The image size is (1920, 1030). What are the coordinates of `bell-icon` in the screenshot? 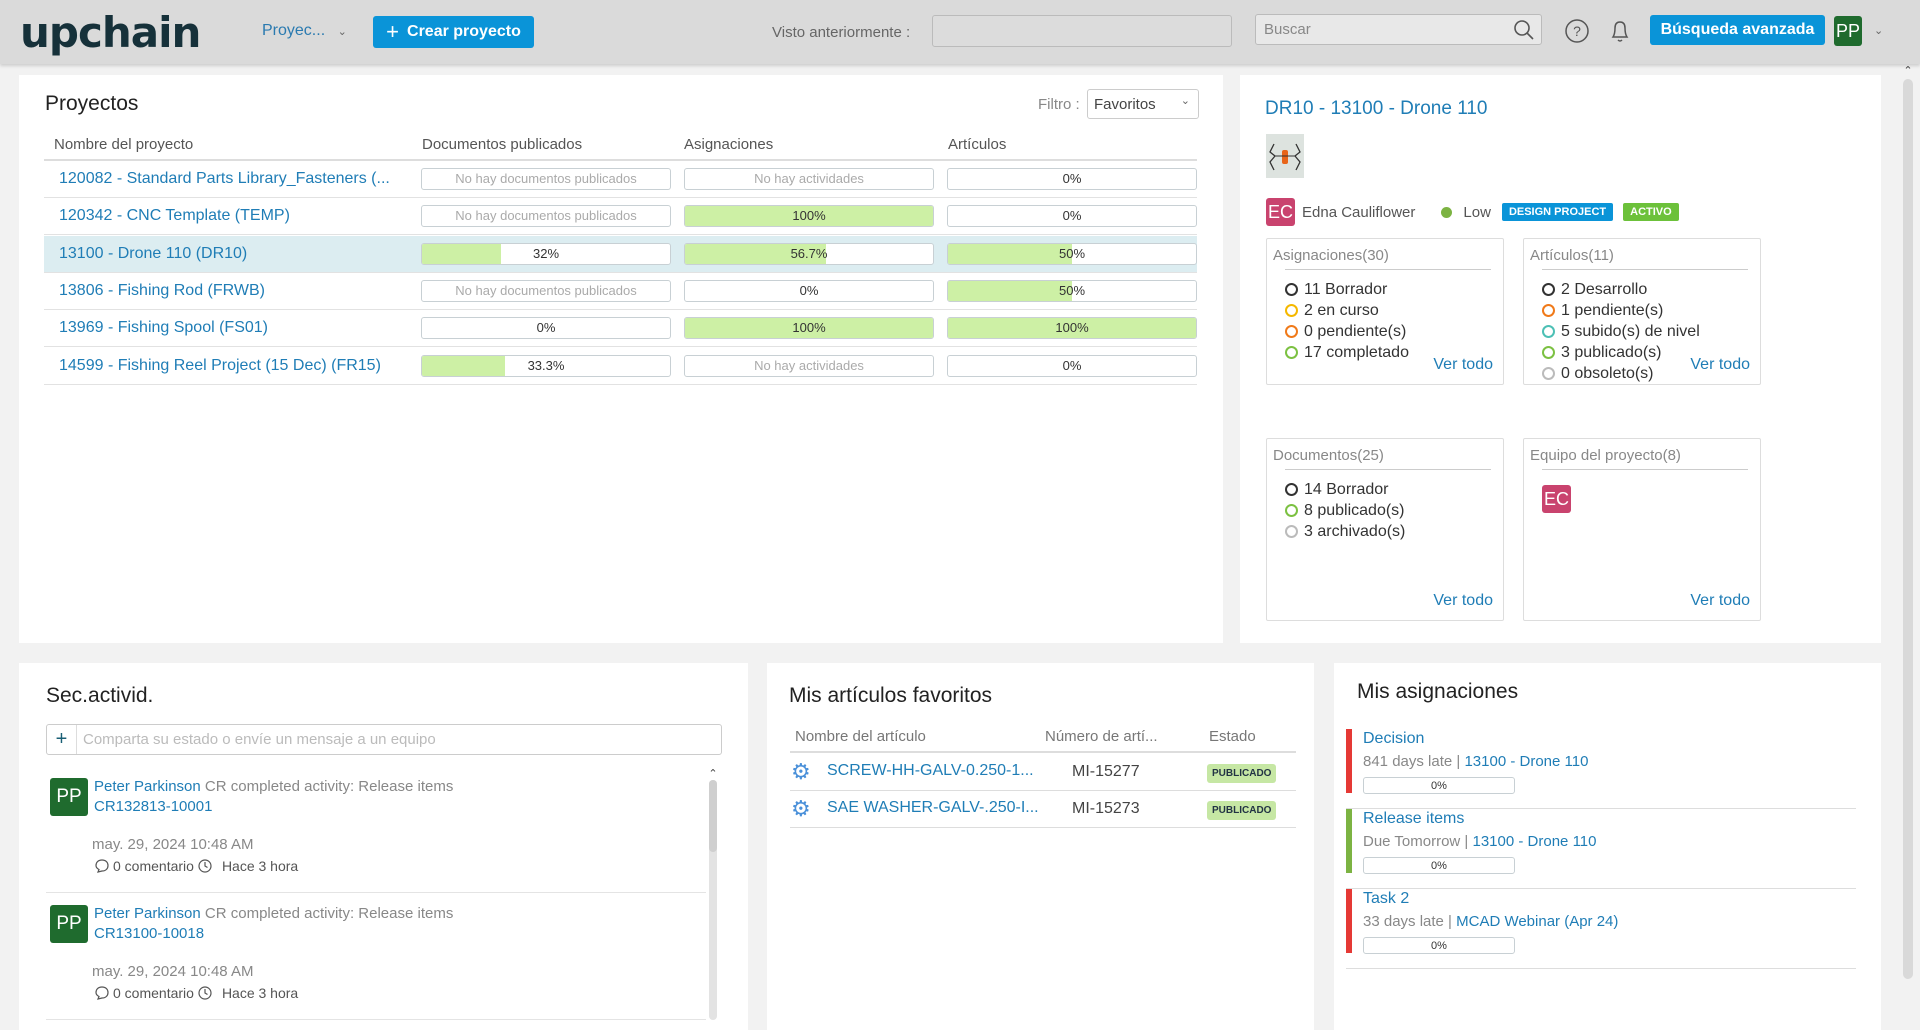 It's located at (1620, 31).